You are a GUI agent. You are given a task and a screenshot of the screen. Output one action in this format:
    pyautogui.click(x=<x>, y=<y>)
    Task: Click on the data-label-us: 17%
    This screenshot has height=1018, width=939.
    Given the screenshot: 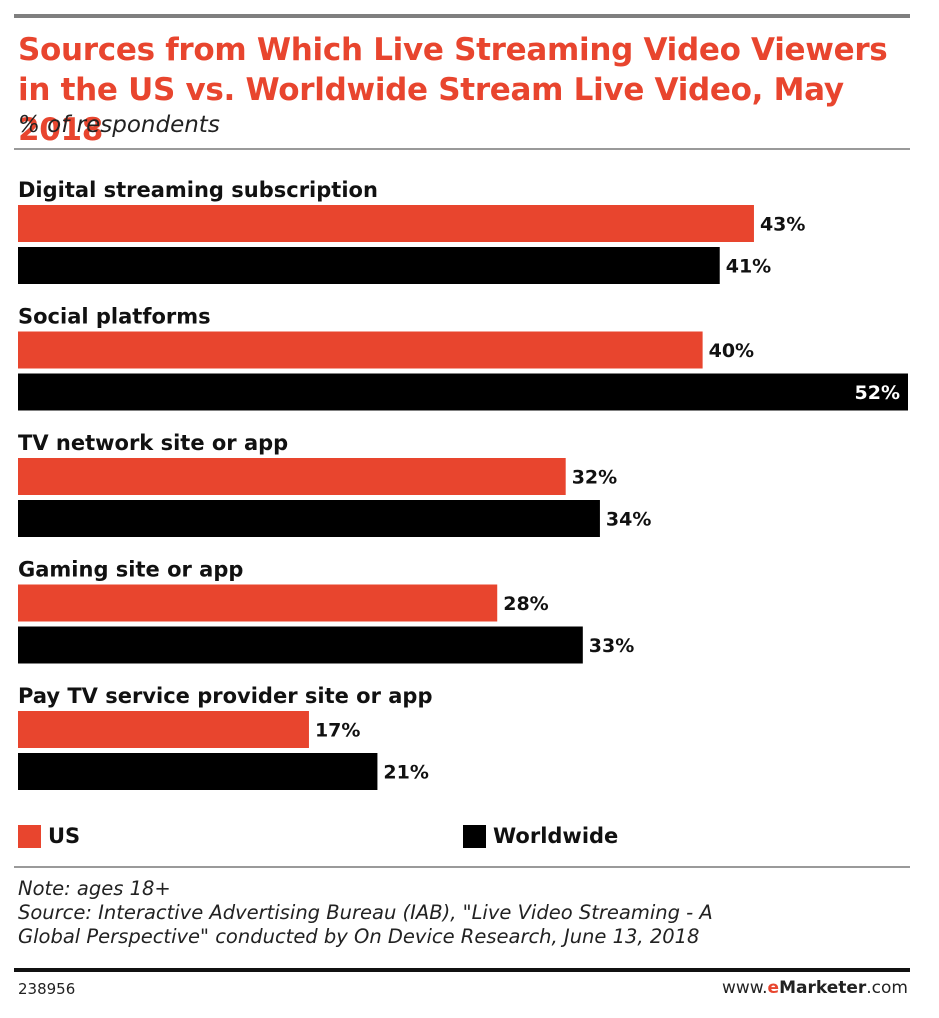 What is the action you would take?
    pyautogui.click(x=337, y=731)
    